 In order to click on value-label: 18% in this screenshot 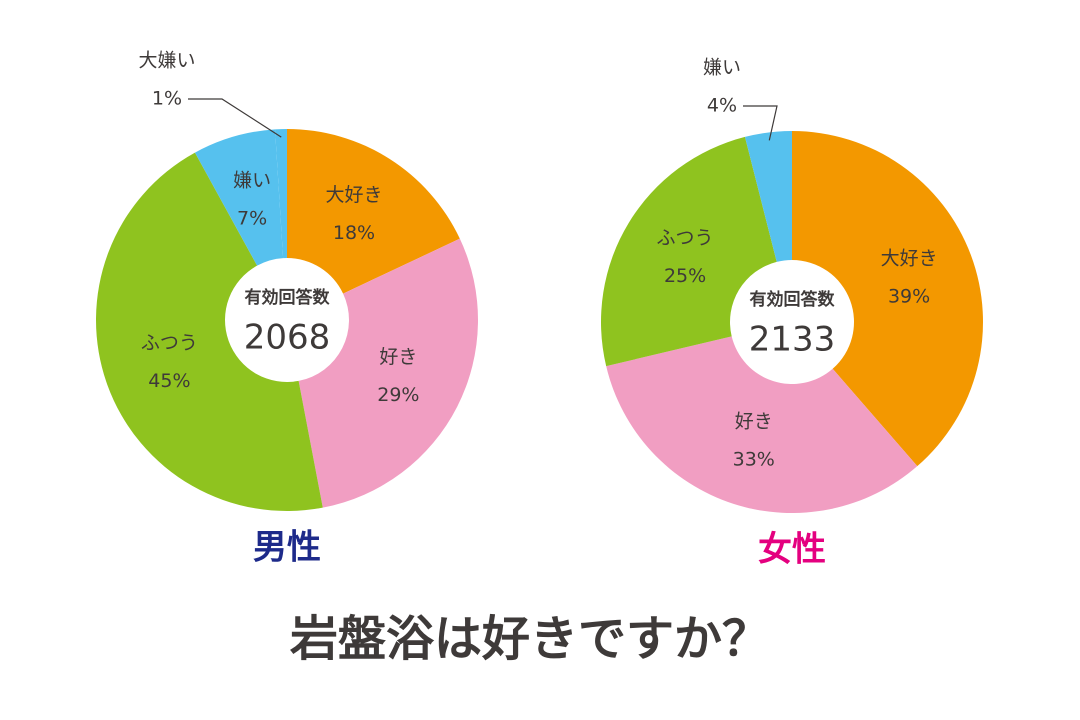, I will do `click(354, 233)`.